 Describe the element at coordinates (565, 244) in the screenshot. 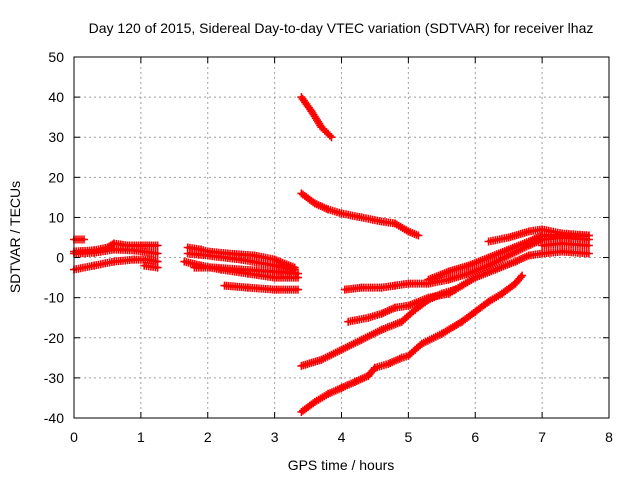

I see `series-s19` at that location.